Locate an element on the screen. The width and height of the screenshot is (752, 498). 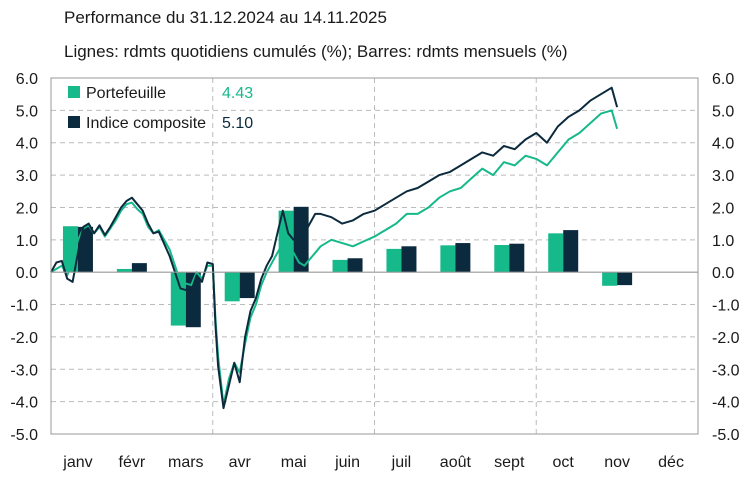
y-tick-label-left: 4.0 is located at coordinates (27, 144).